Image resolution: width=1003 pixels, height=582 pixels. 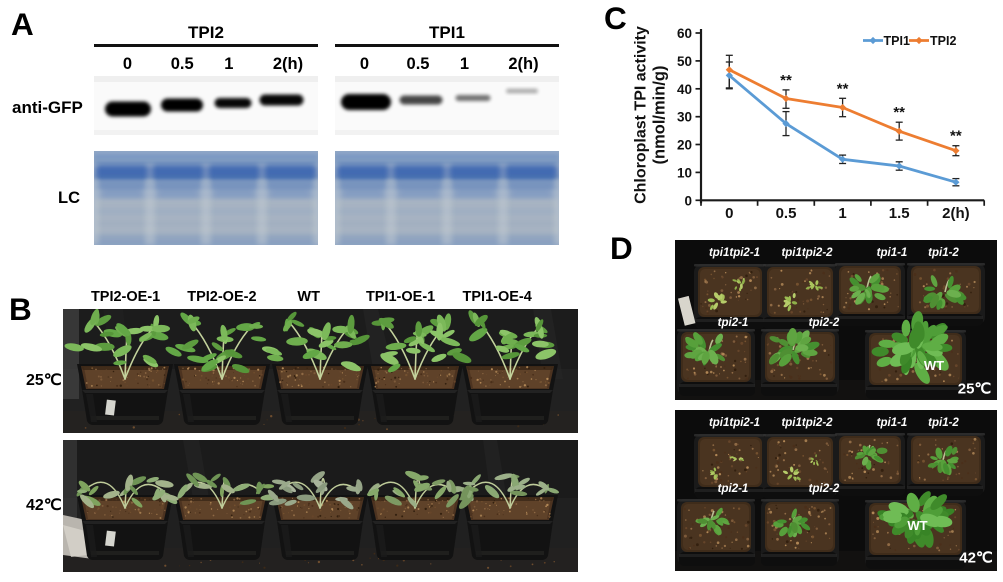 I want to click on svg-text: 42℃, so click(x=976, y=558).